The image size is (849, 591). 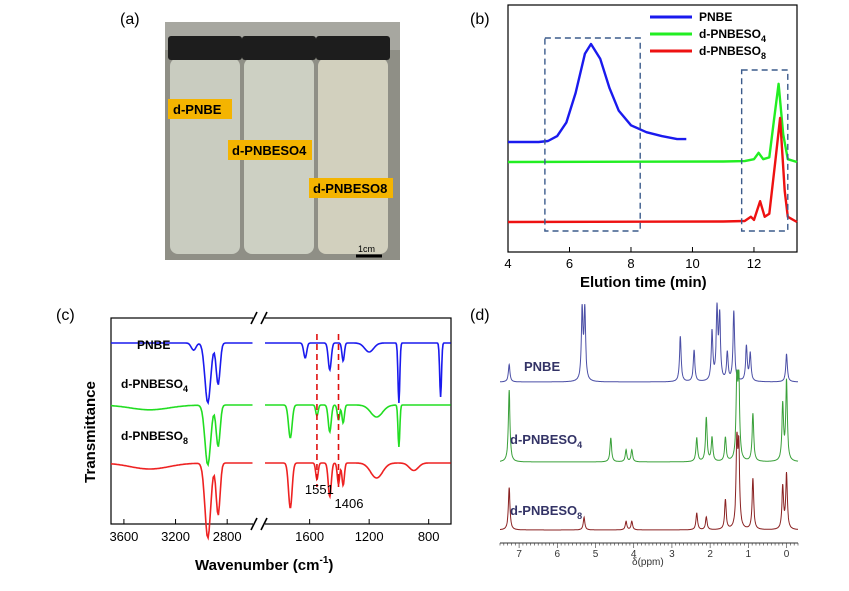 What do you see at coordinates (175, 536) in the screenshot?
I see `chart-c-xtick-label: 3200` at bounding box center [175, 536].